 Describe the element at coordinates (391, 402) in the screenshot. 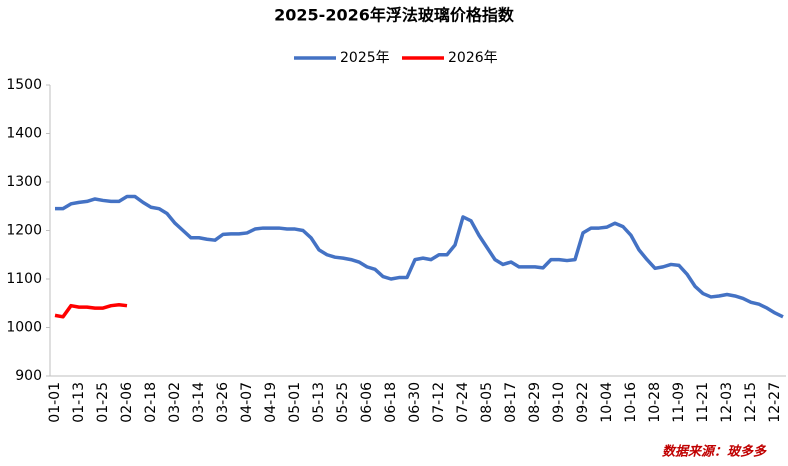

I see `x-tick-label: 06-18` at that location.